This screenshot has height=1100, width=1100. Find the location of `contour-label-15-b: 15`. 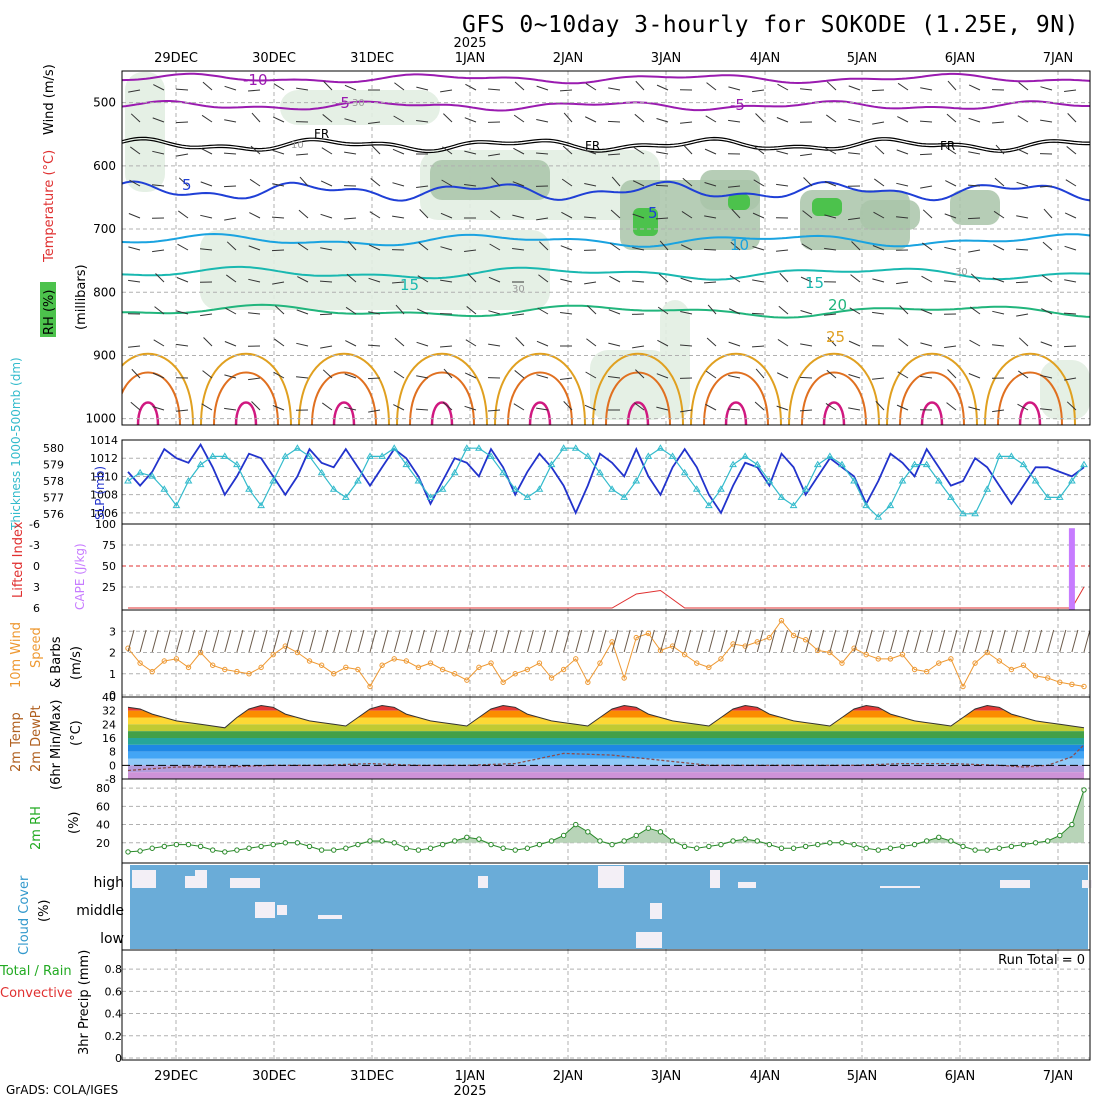

contour-label-15-b: 15 is located at coordinates (814, 283).